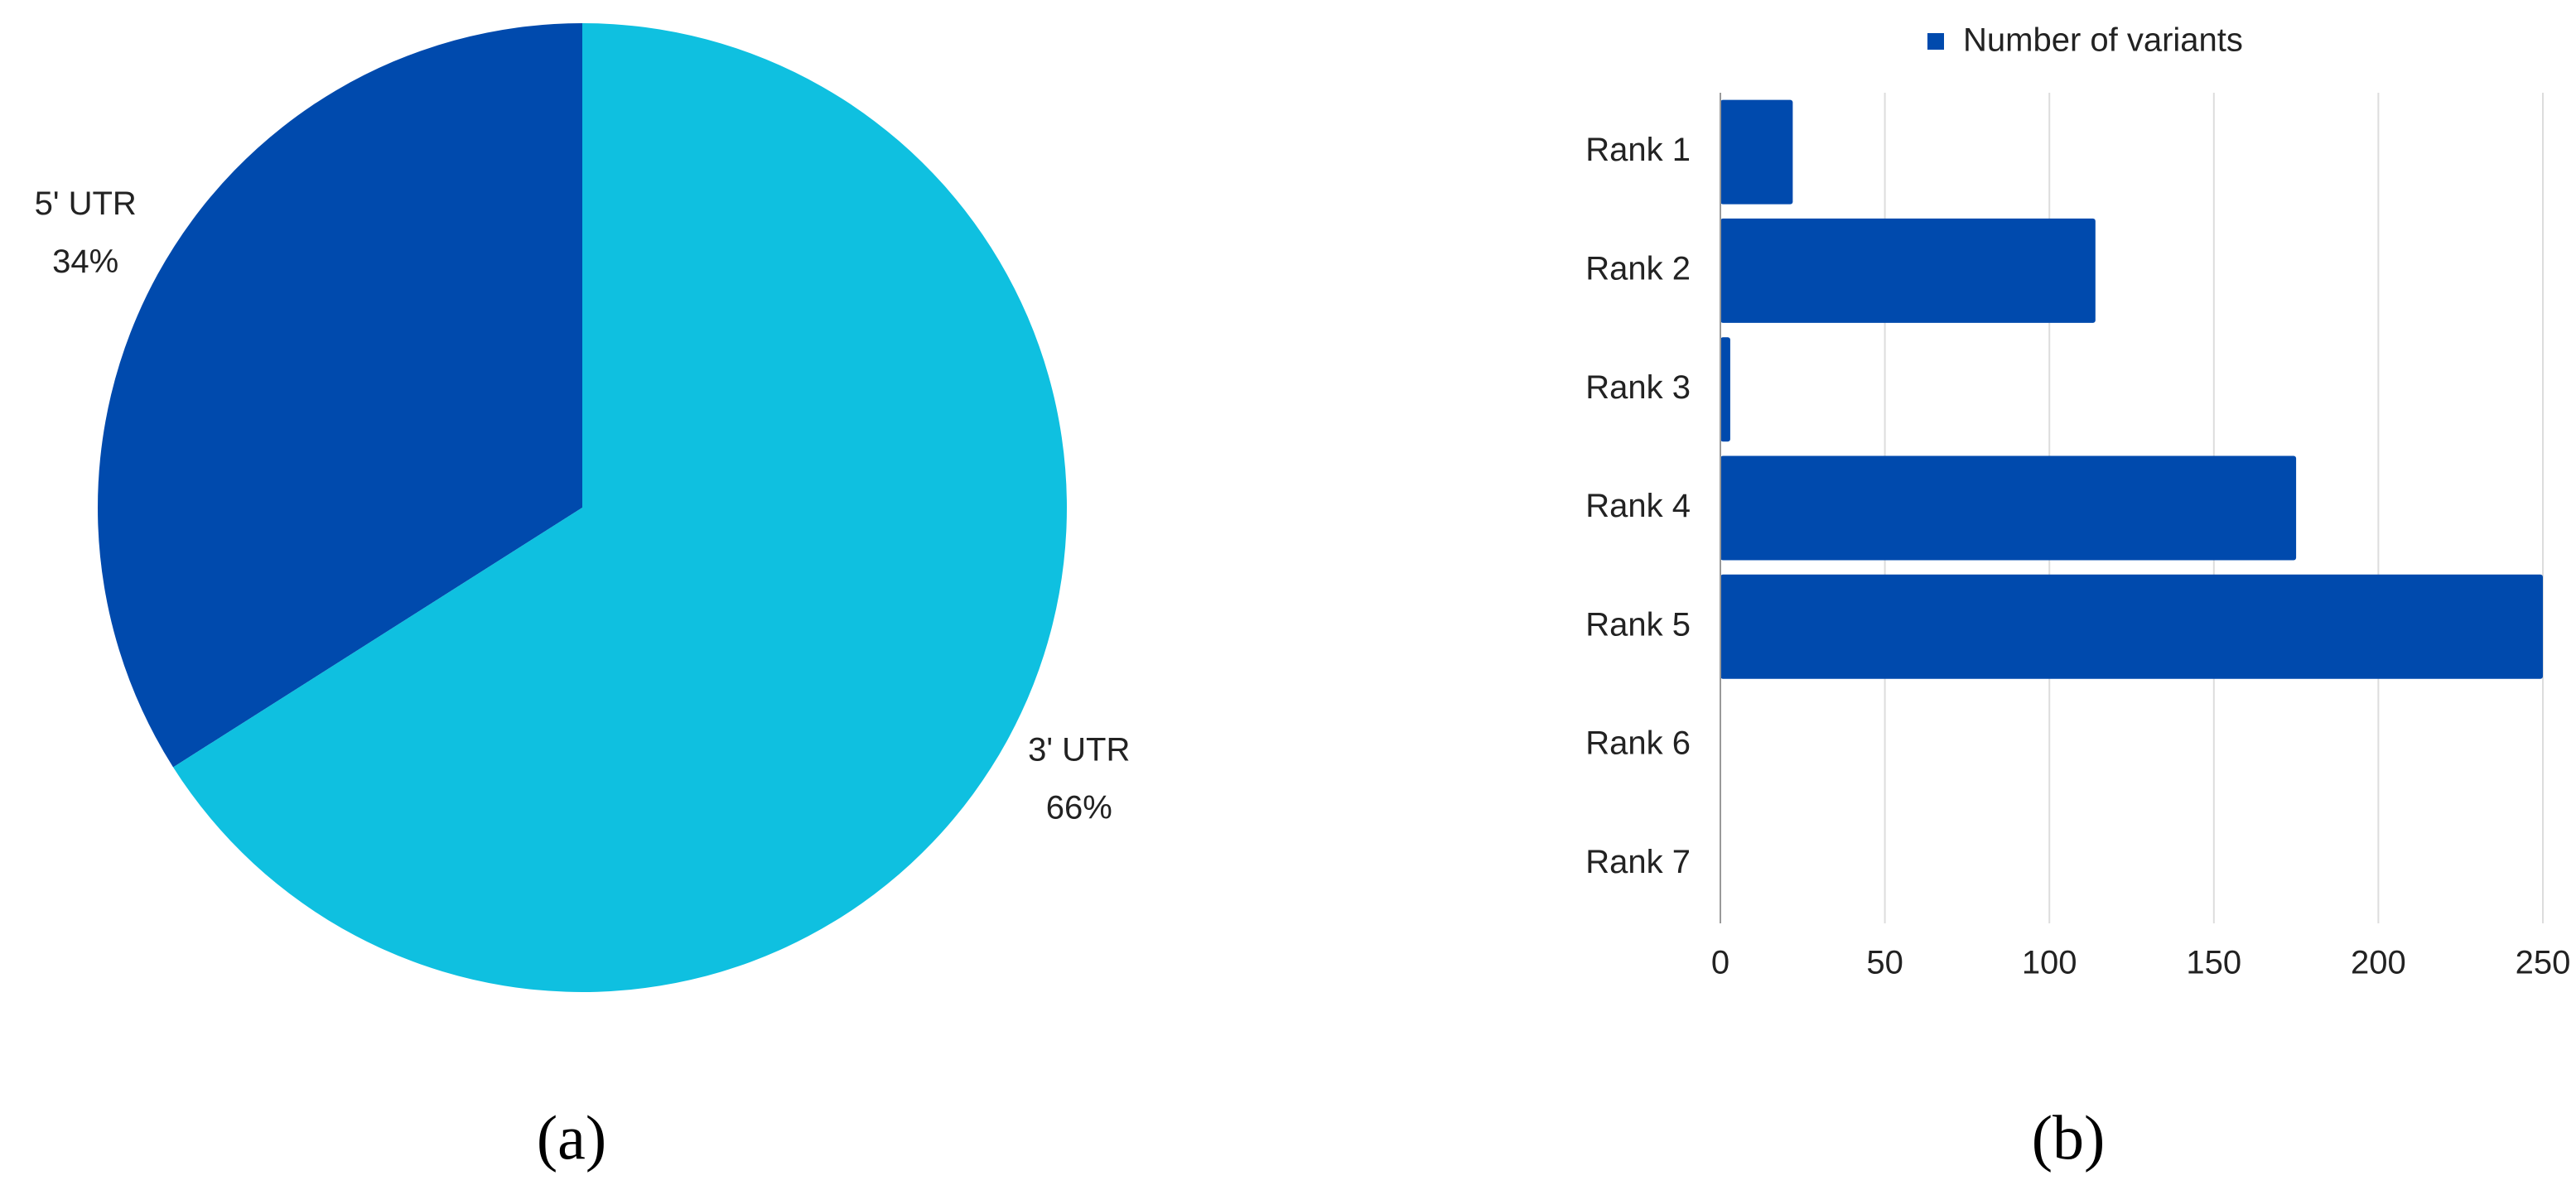  Describe the element at coordinates (86, 203) in the screenshot. I see `slice-label: 5' UTR` at that location.